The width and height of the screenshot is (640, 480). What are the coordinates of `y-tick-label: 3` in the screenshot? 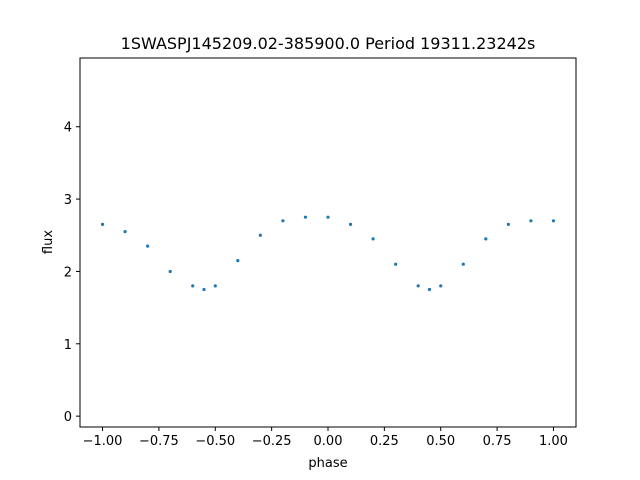 It's located at (68, 200).